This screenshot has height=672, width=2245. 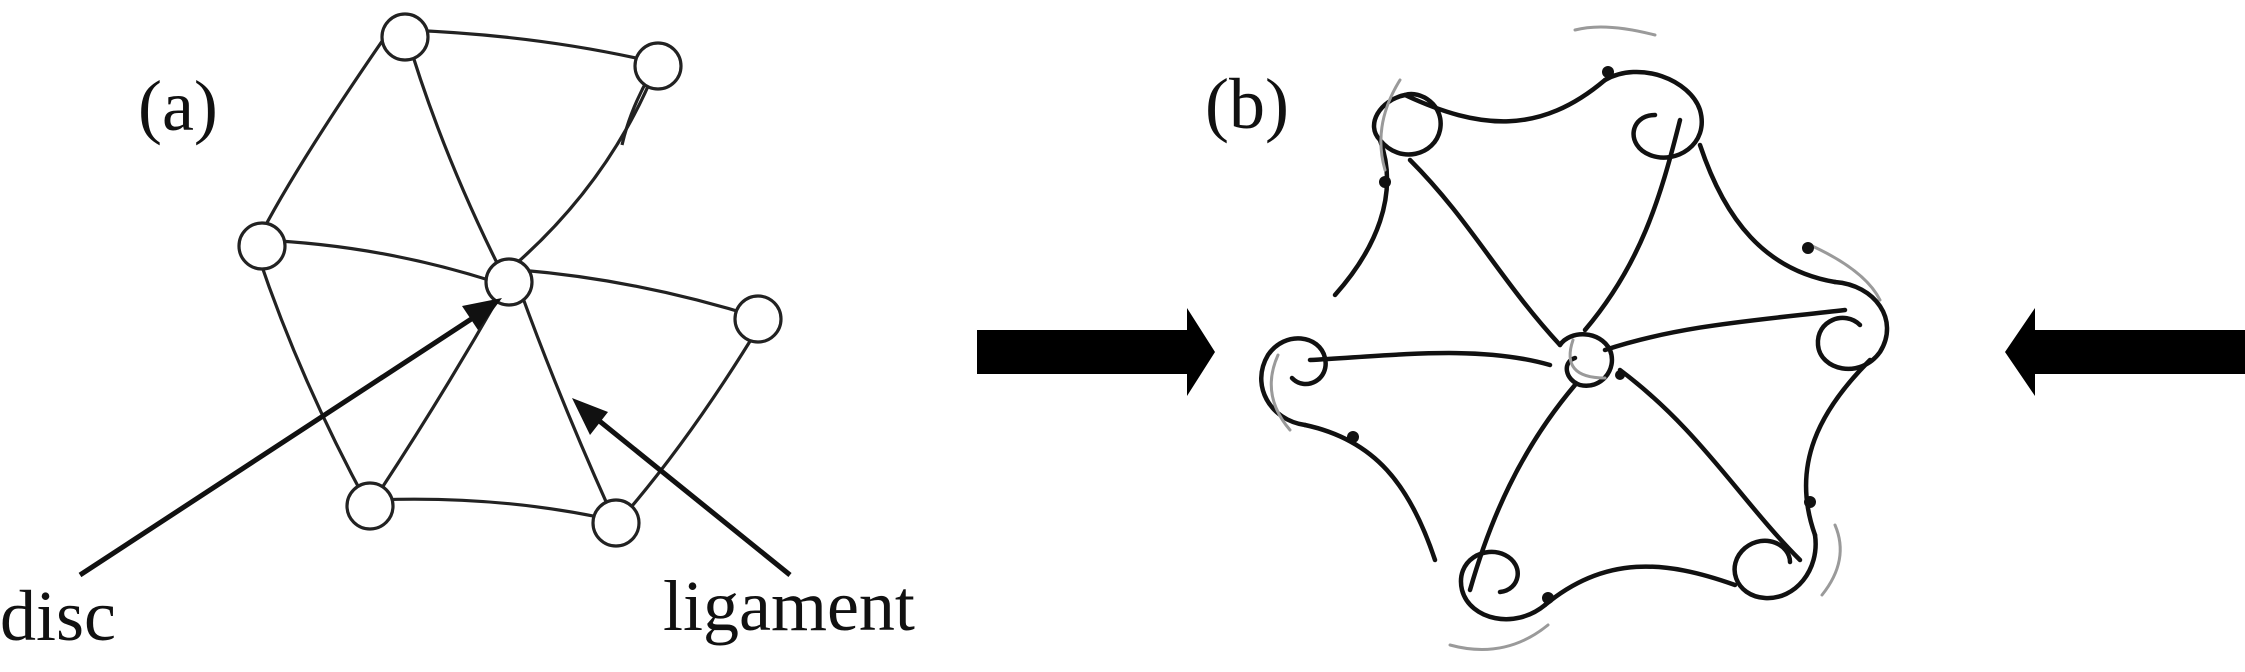 I want to click on panel-a-label: (a), so click(x=178, y=106).